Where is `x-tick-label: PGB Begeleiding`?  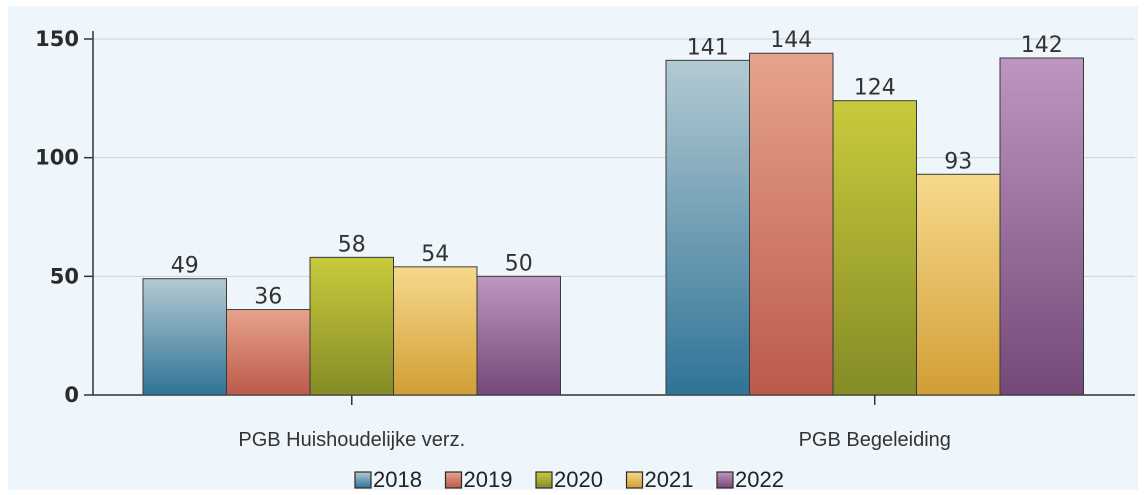 x-tick-label: PGB Begeleiding is located at coordinates (875, 440).